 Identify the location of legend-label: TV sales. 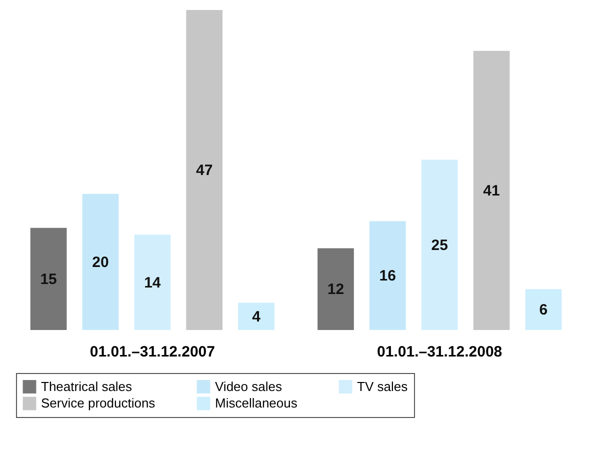
(382, 386).